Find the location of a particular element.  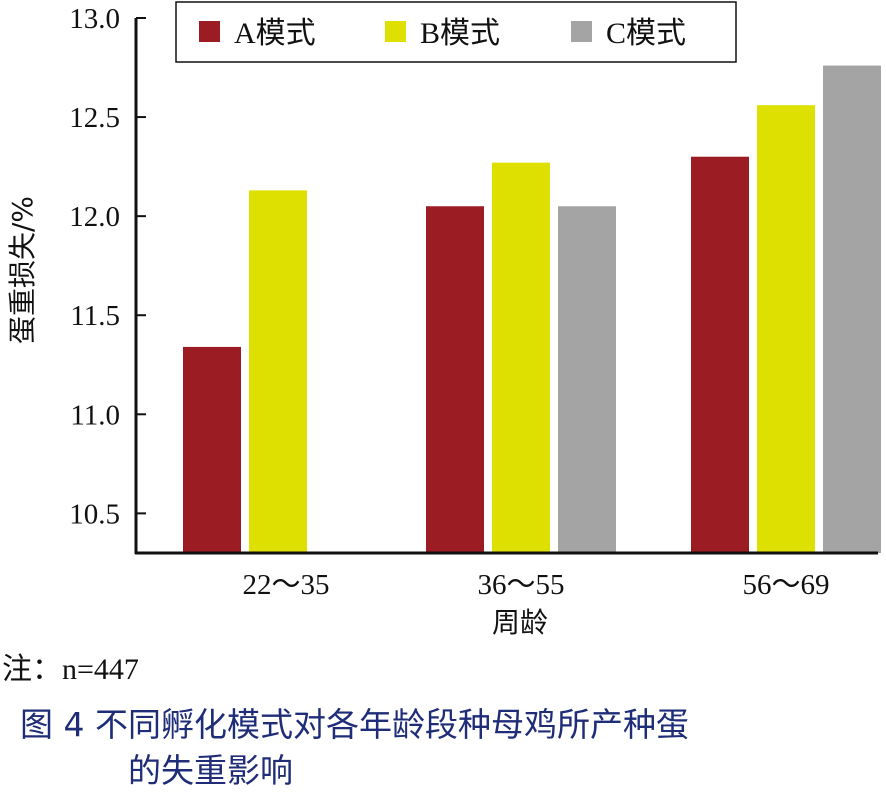

legend-label-2: B模式 is located at coordinates (460, 33).